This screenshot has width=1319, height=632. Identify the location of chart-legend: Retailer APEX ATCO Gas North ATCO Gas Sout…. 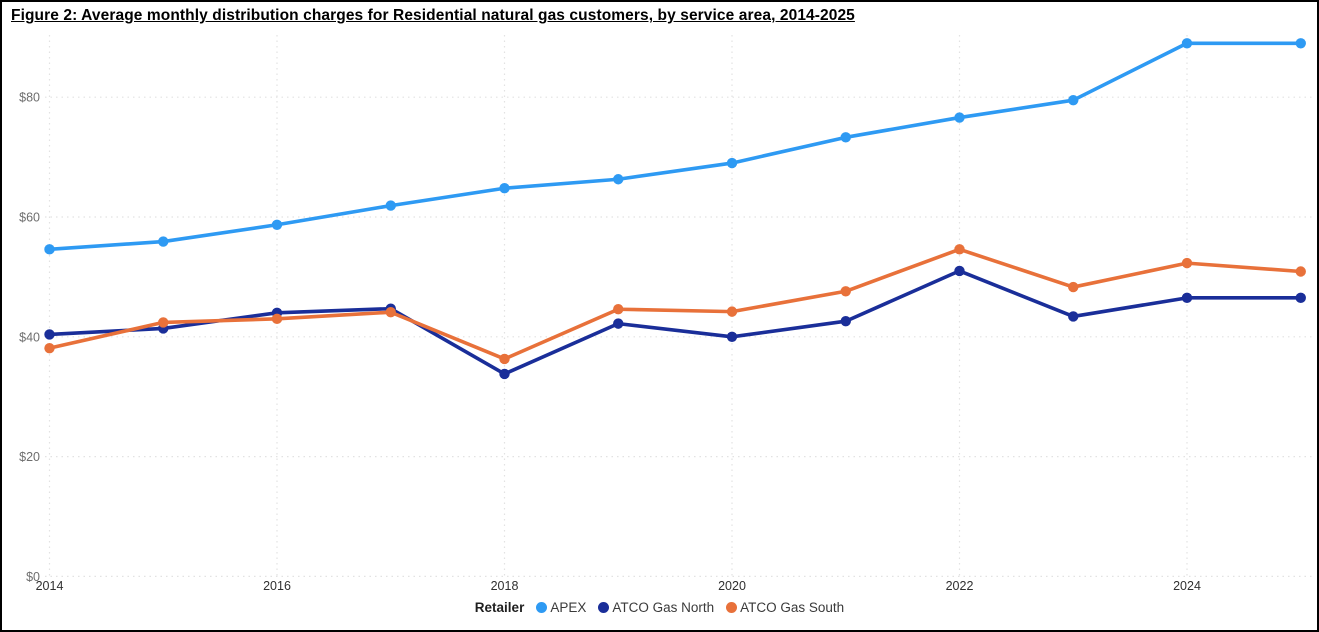
(659, 607).